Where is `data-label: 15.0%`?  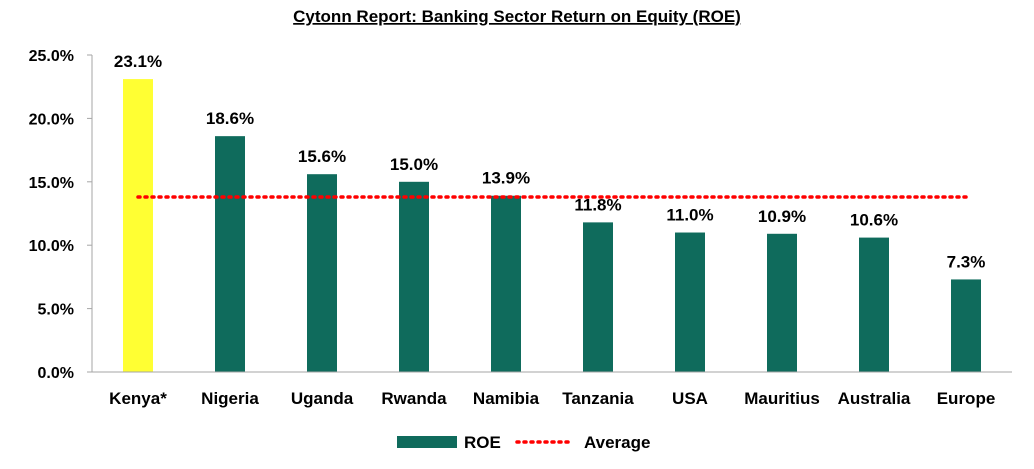 data-label: 15.0% is located at coordinates (414, 164).